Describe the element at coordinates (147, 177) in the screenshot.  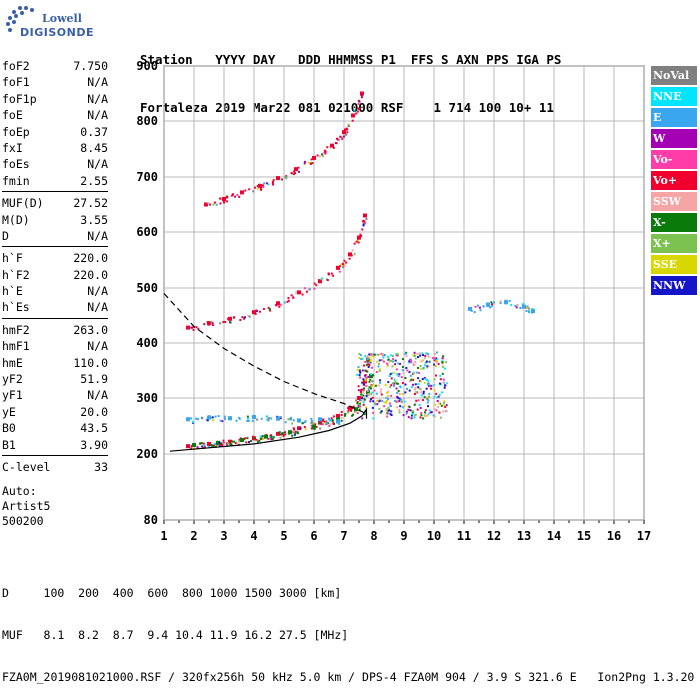
I see `y-tick-label: 700` at that location.